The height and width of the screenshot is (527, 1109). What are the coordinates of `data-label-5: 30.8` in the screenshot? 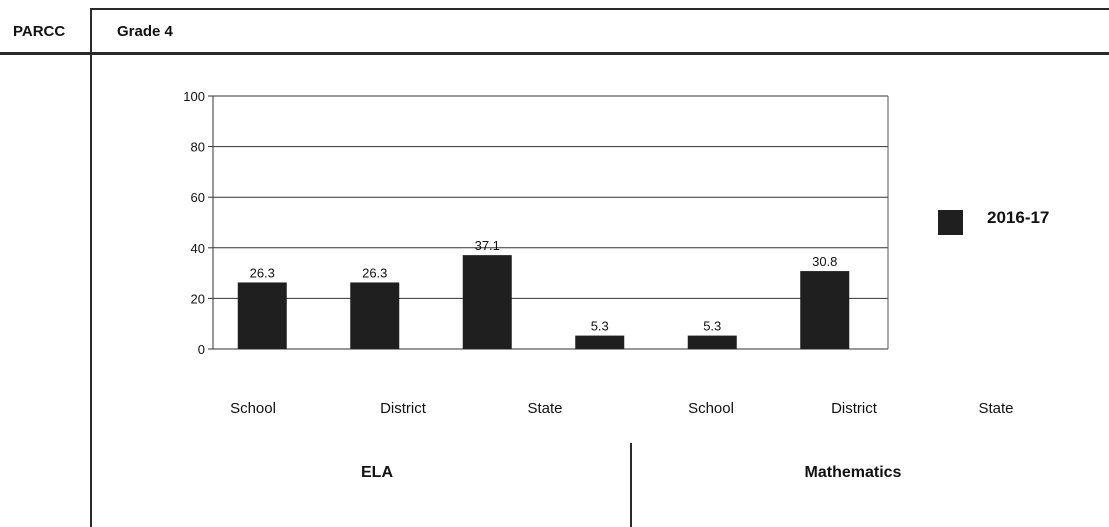 It's located at (824, 261).